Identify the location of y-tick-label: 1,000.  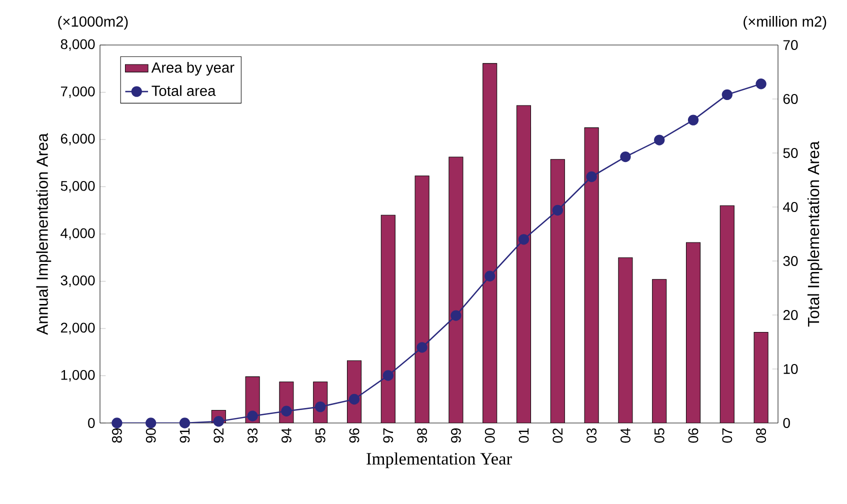
(78, 376).